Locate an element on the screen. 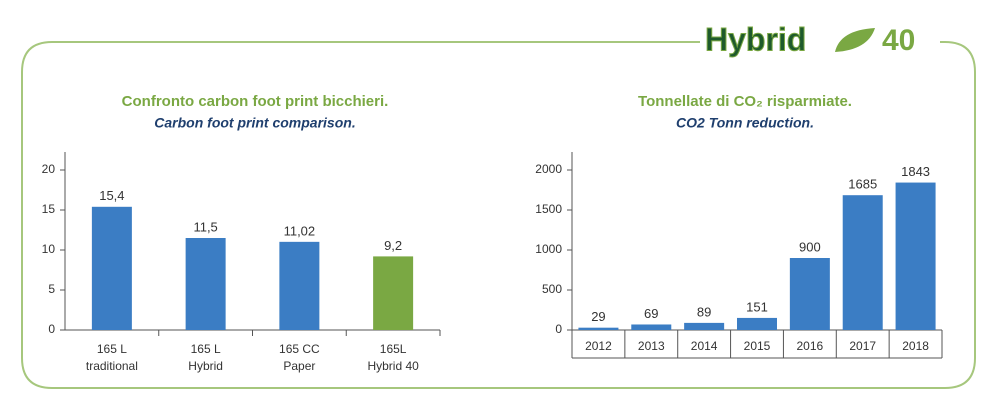 This screenshot has height=406, width=1000. y-tick-label: 500 is located at coordinates (552, 289).